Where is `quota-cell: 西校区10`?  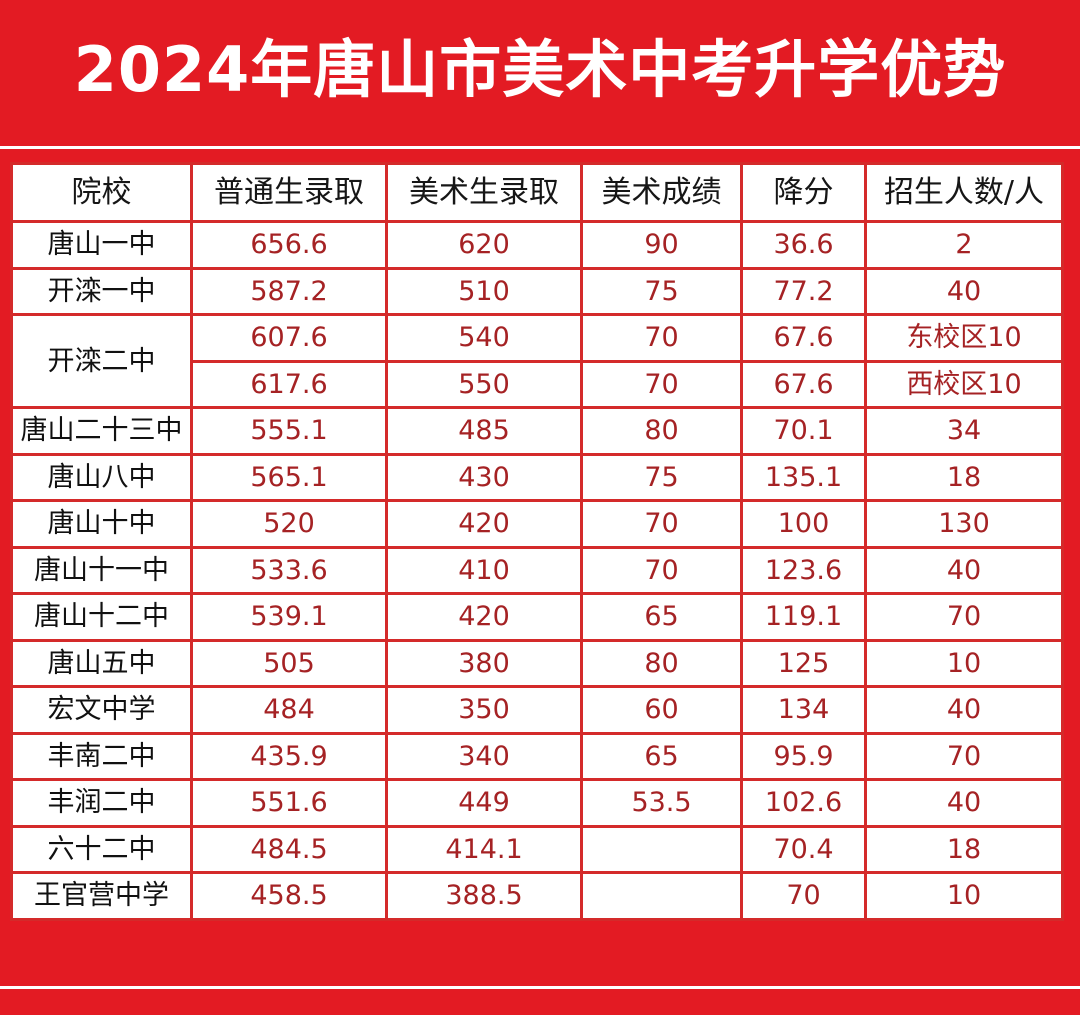
quota-cell: 西校区10 is located at coordinates (964, 384).